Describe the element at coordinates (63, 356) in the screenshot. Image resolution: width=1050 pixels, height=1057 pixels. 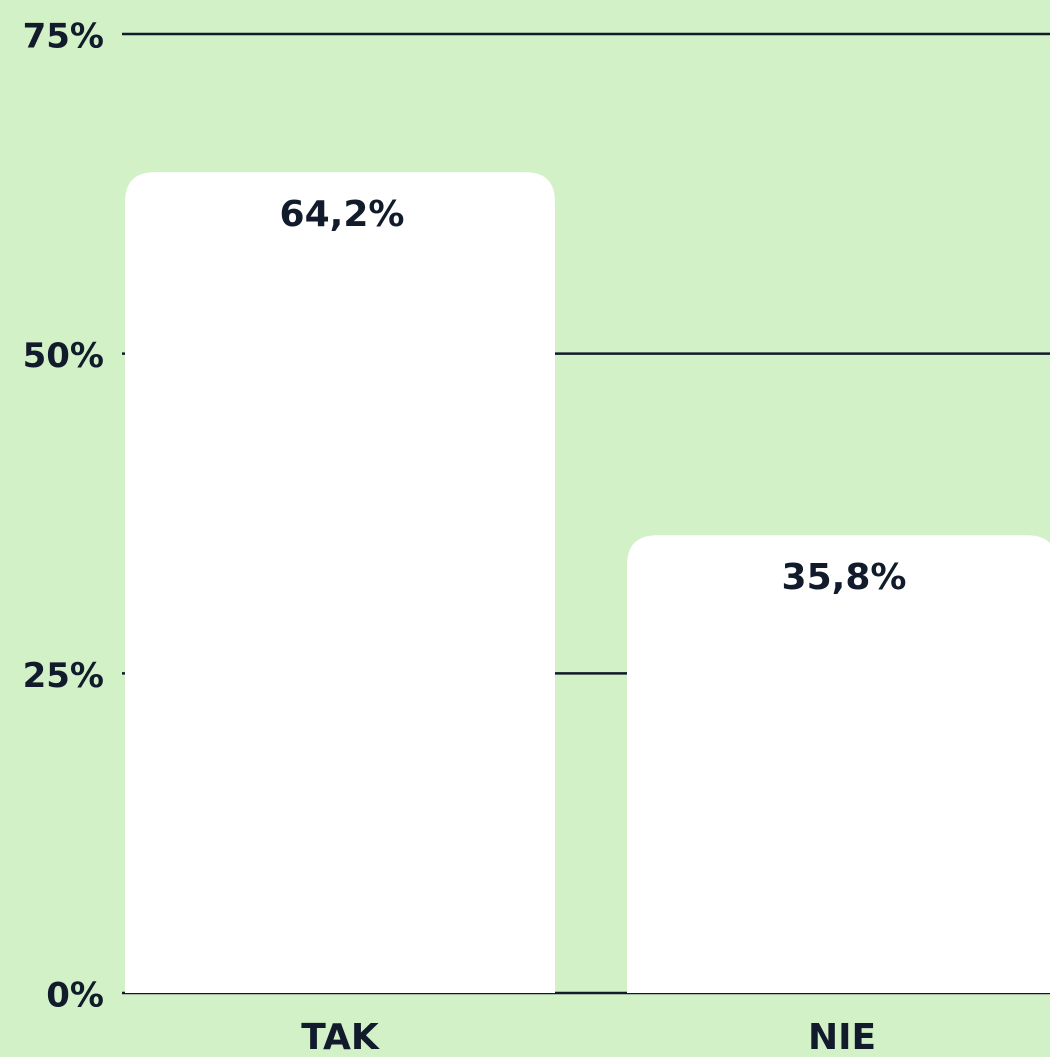
I see `y-tick-label: 50%` at that location.